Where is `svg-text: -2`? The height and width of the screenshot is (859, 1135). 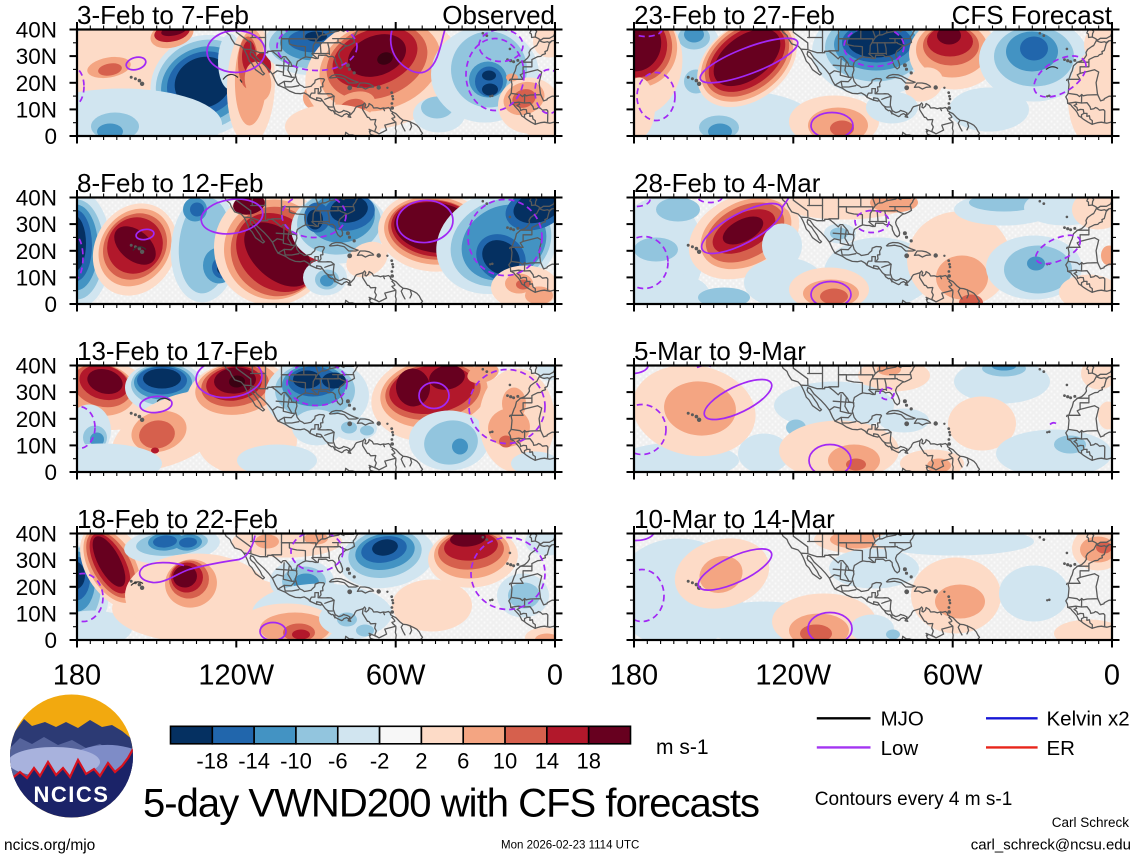 svg-text: -2 is located at coordinates (380, 761).